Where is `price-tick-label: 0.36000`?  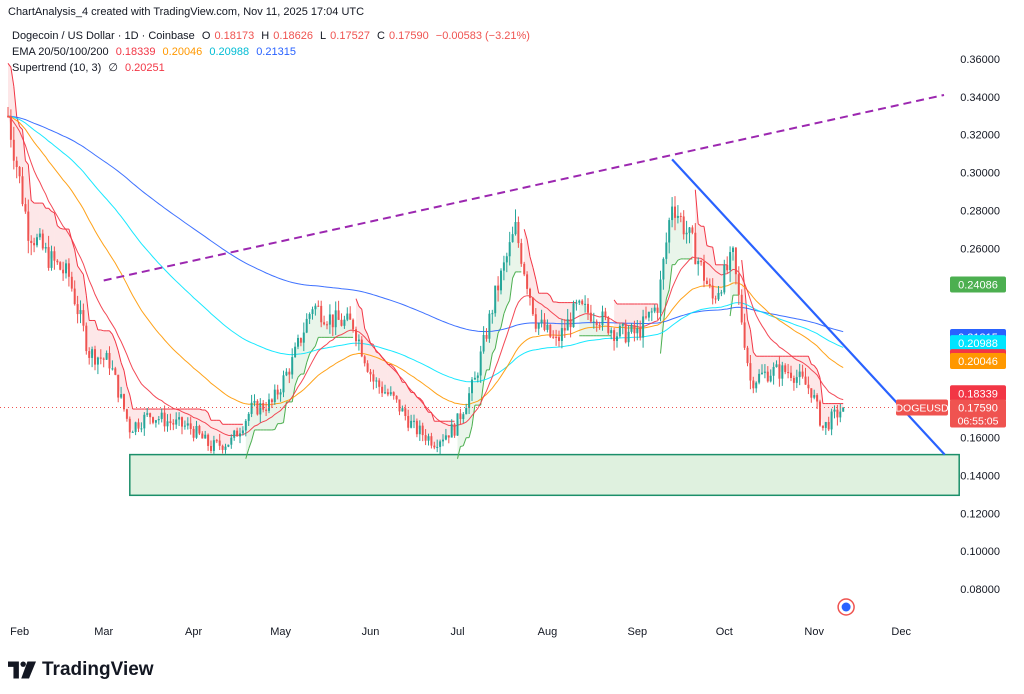
price-tick-label: 0.36000 is located at coordinates (980, 60).